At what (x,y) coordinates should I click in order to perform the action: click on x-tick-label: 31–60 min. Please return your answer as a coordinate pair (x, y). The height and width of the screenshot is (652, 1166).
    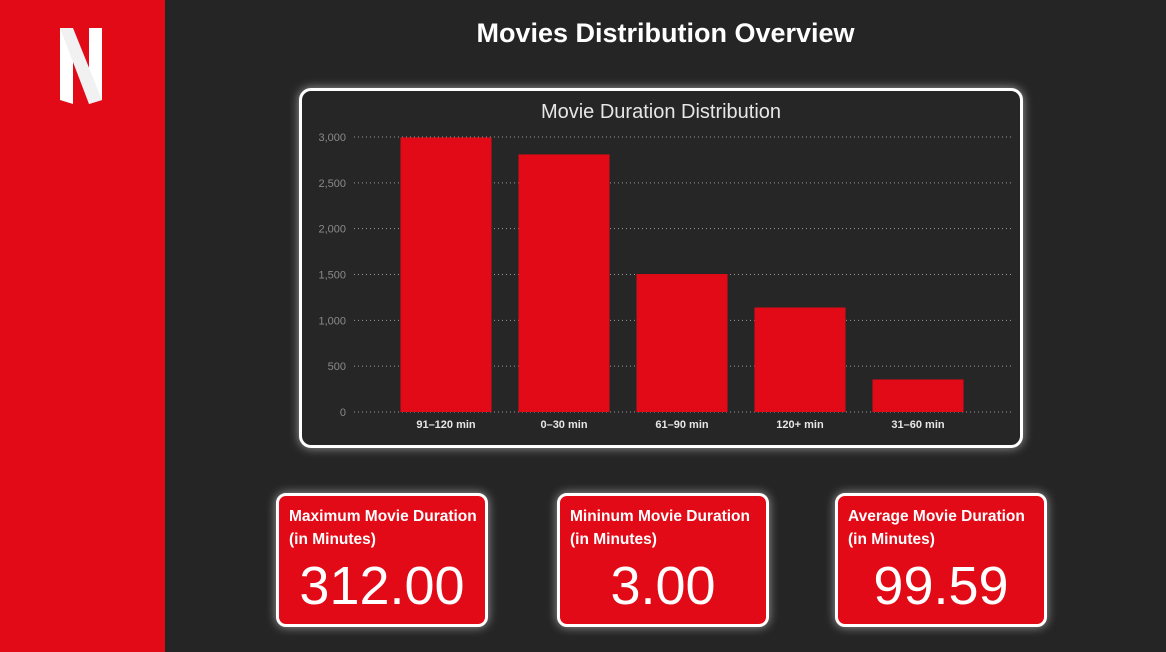
    Looking at the image, I should click on (917, 425).